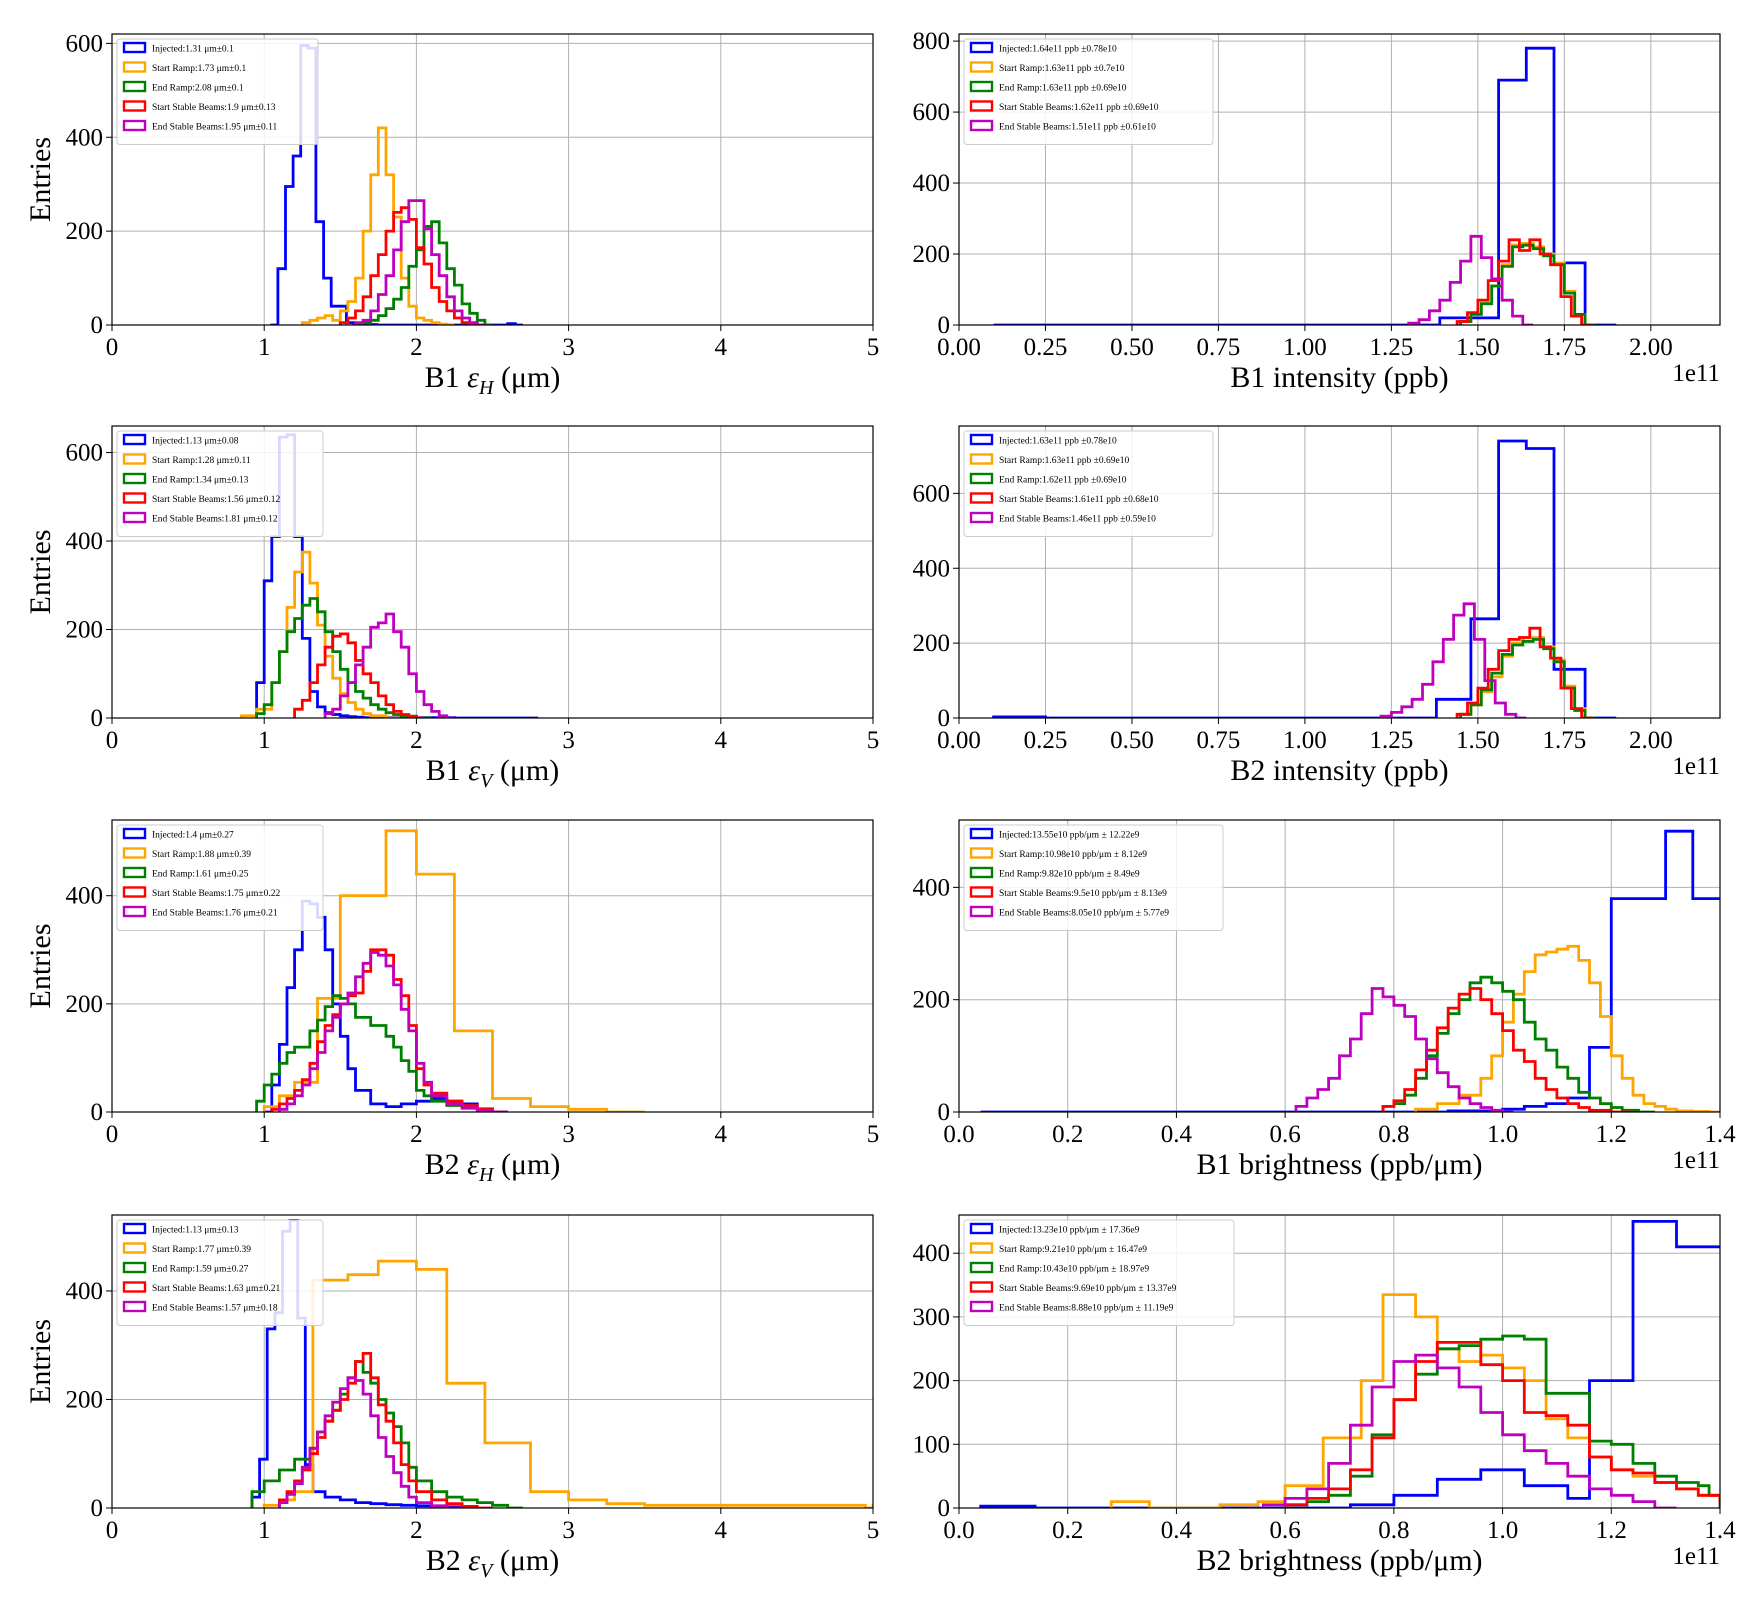  Describe the element at coordinates (199, 69) in the screenshot. I see `legend-entry: Start Ramp:1.73 μm±0.1` at that location.